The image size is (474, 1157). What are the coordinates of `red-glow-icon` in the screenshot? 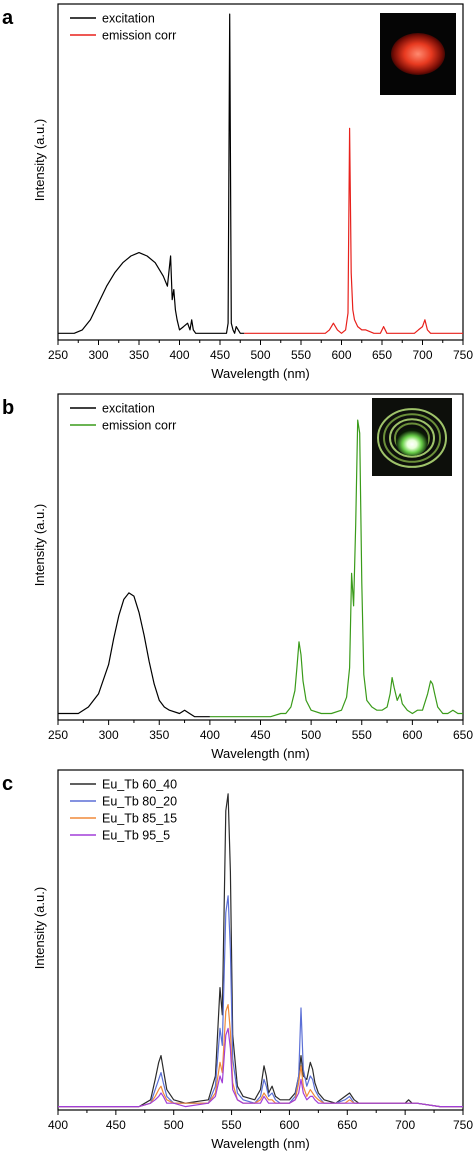 It's located at (418, 54).